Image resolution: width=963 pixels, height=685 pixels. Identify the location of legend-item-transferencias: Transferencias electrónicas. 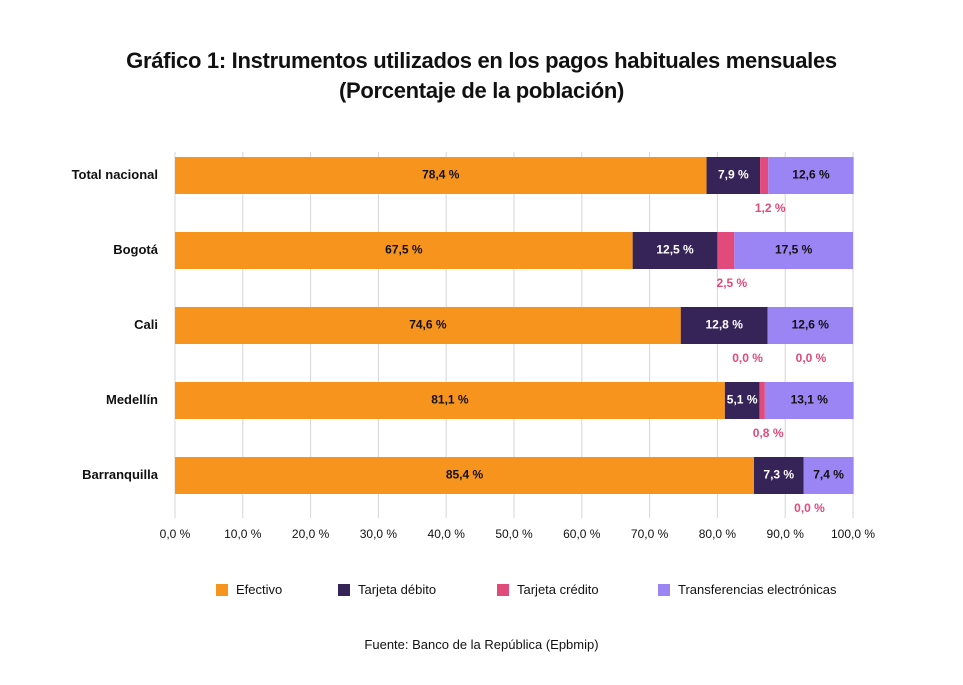
(747, 589).